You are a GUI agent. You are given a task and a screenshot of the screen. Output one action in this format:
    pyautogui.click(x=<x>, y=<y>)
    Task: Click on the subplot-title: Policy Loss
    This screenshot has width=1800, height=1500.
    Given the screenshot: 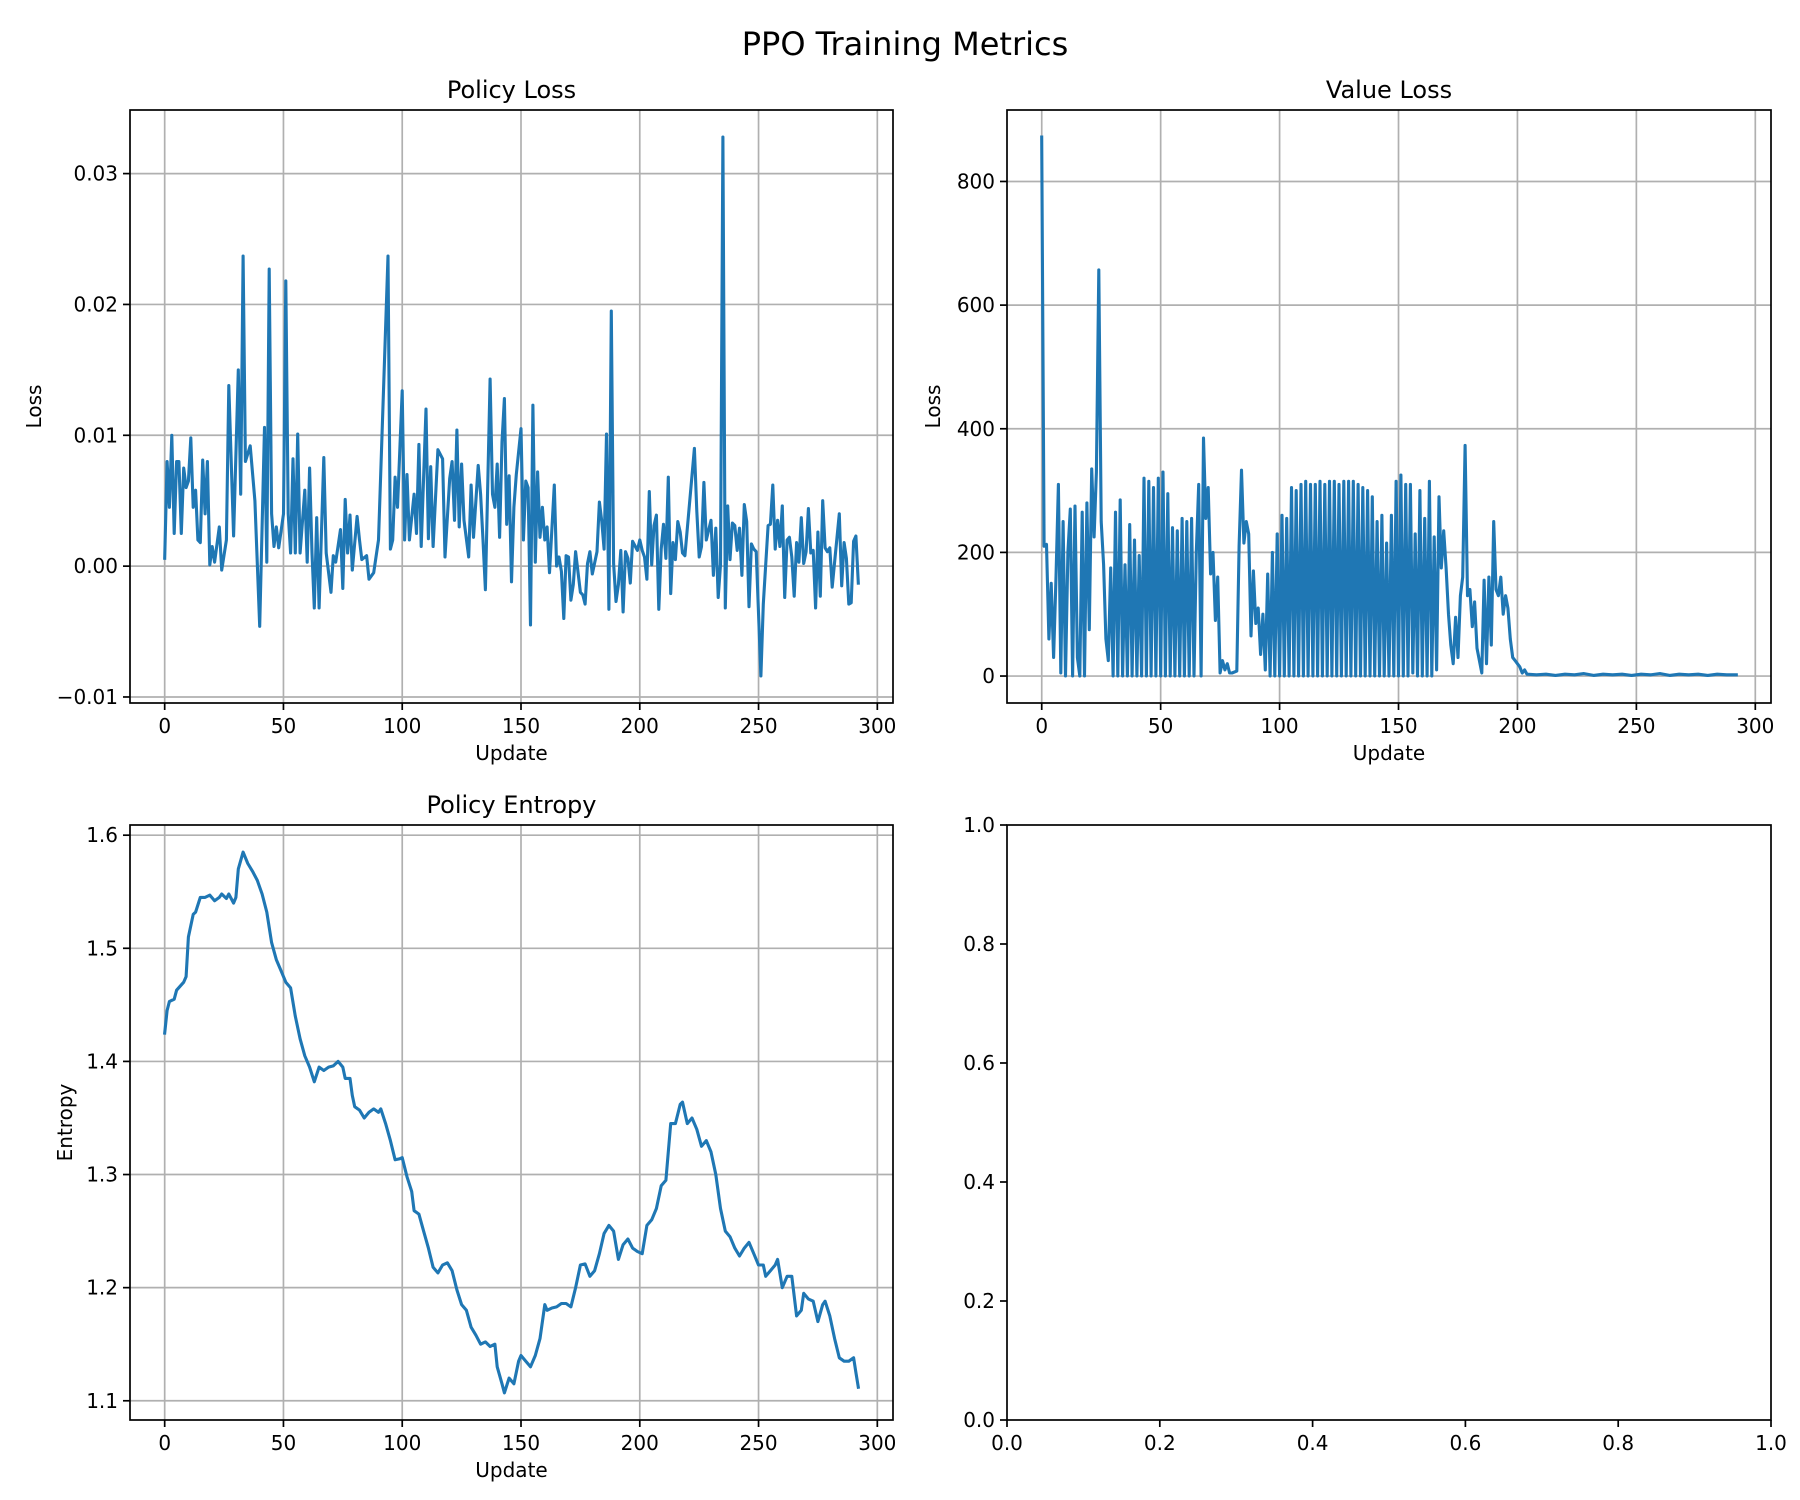 What is the action you would take?
    pyautogui.click(x=511, y=90)
    